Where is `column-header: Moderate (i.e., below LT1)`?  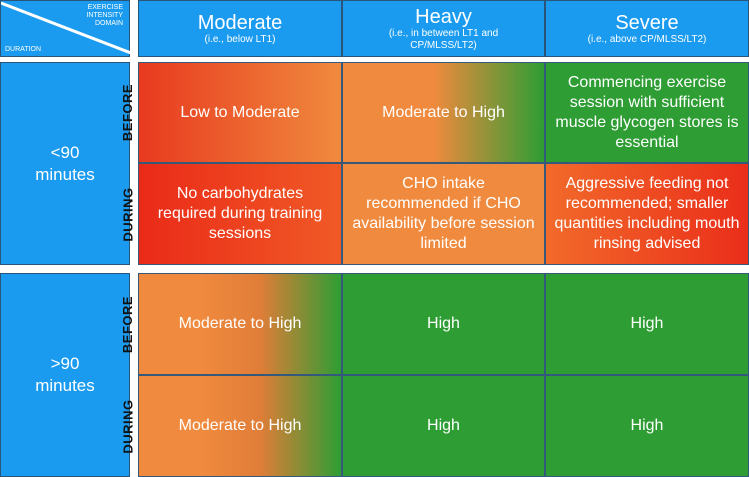 column-header: Moderate (i.e., below LT1) is located at coordinates (240, 28).